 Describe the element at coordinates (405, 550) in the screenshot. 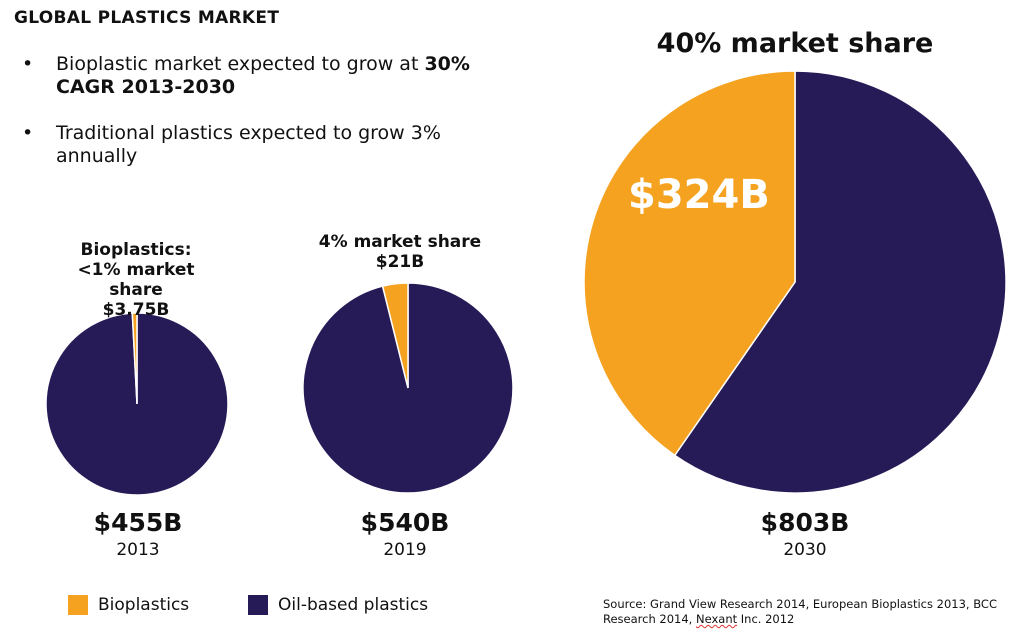

I see `year-2019: 2019` at that location.